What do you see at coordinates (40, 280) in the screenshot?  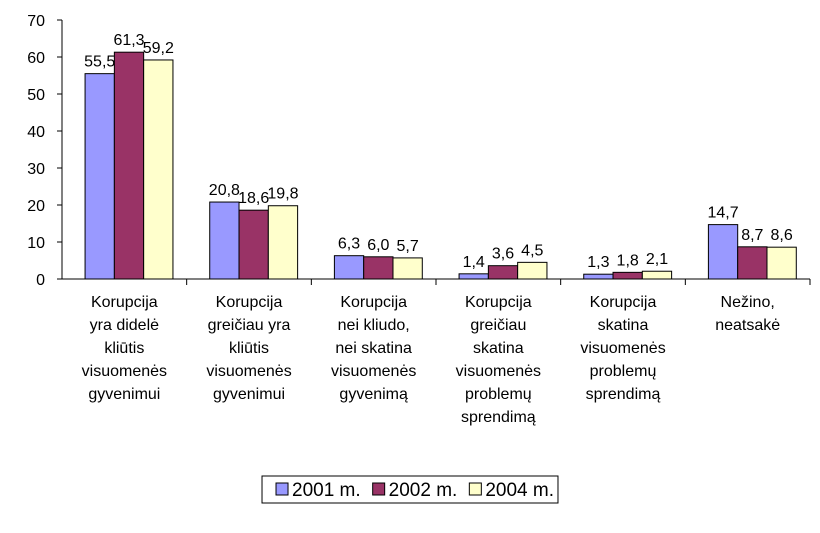 I see `y-tick-label: 0` at bounding box center [40, 280].